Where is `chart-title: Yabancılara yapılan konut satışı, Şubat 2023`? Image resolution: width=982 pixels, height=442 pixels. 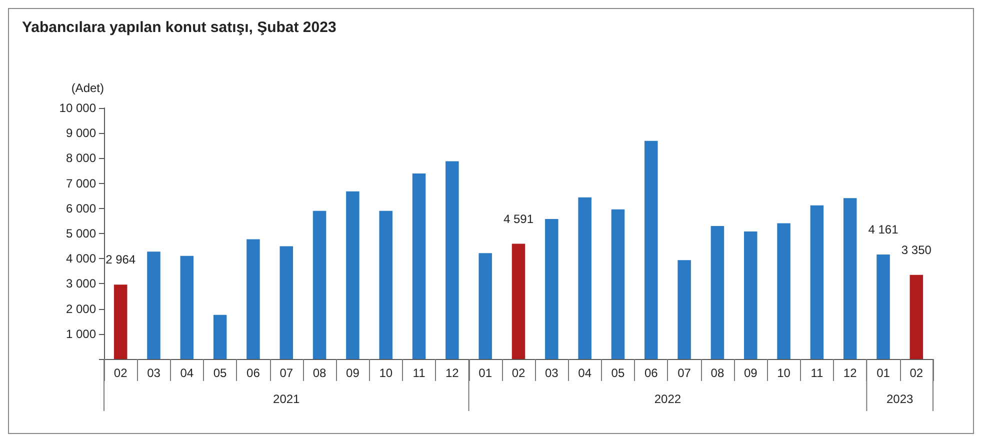
chart-title: Yabancılara yapılan konut satışı, Şubat 2023 is located at coordinates (179, 27).